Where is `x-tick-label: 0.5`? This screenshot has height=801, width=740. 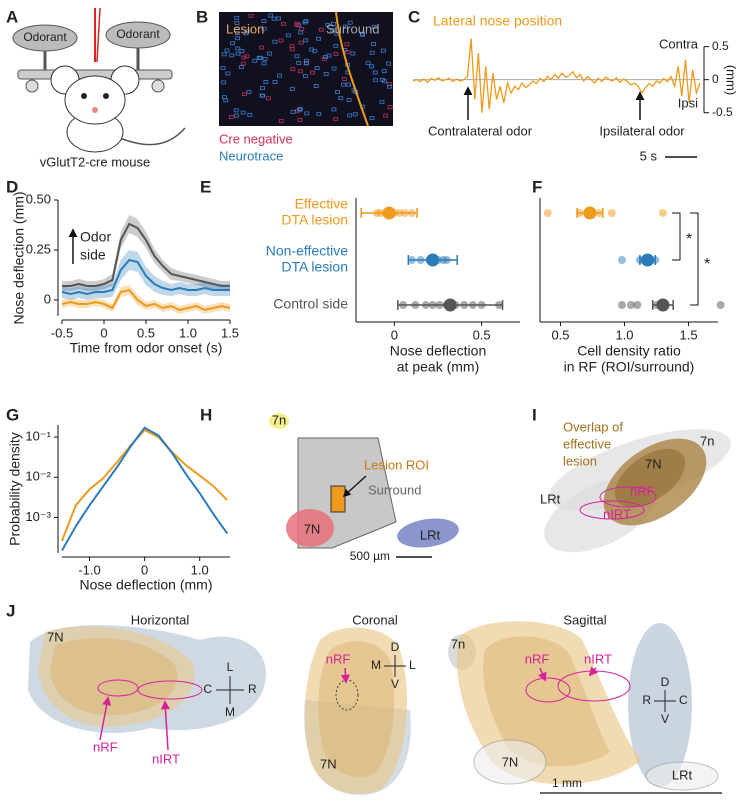 x-tick-label: 0.5 is located at coordinates (560, 334).